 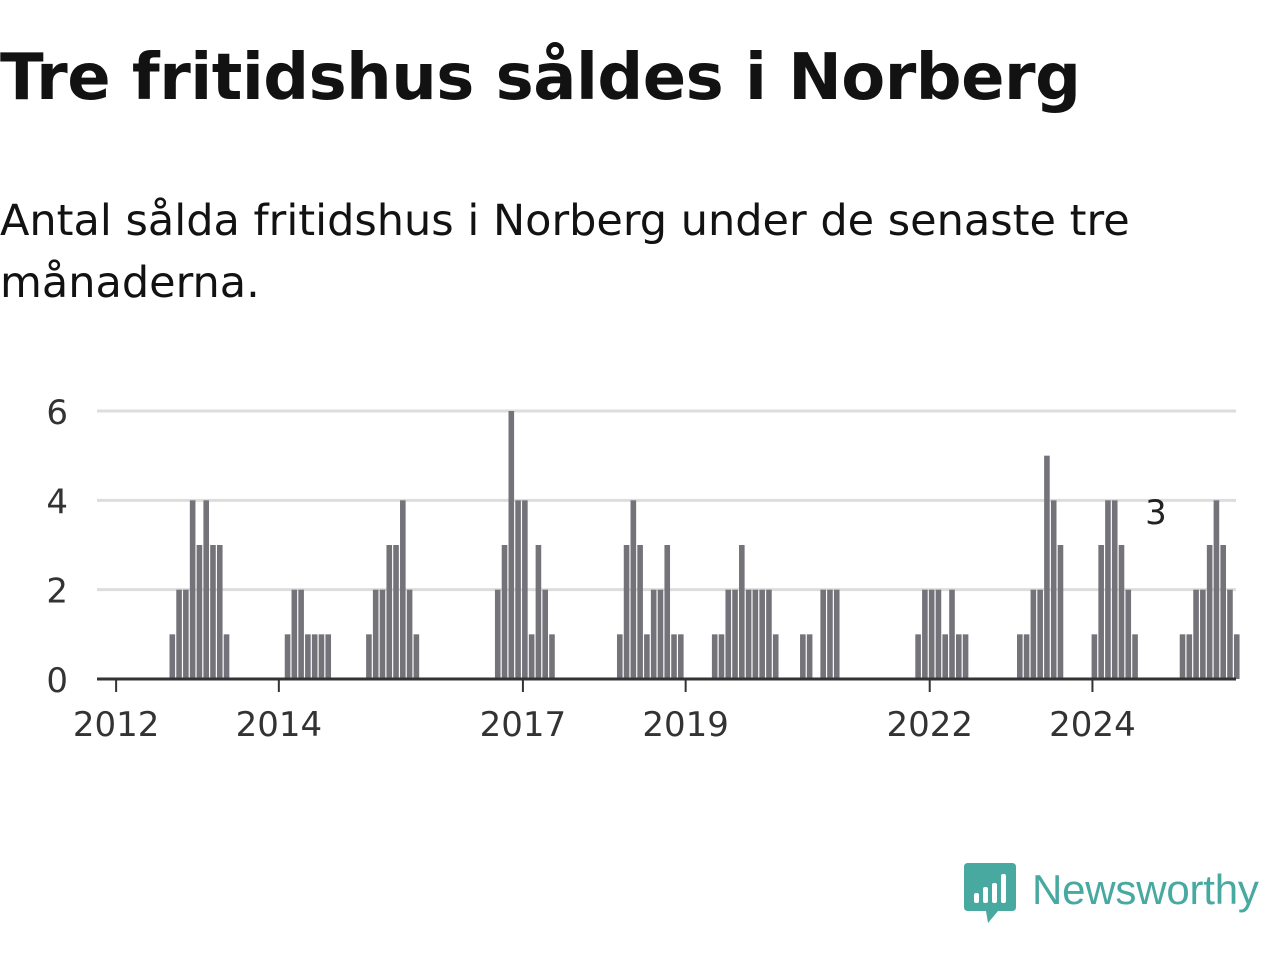 What do you see at coordinates (279, 725) in the screenshot?
I see `x-tick-label: 2014` at bounding box center [279, 725].